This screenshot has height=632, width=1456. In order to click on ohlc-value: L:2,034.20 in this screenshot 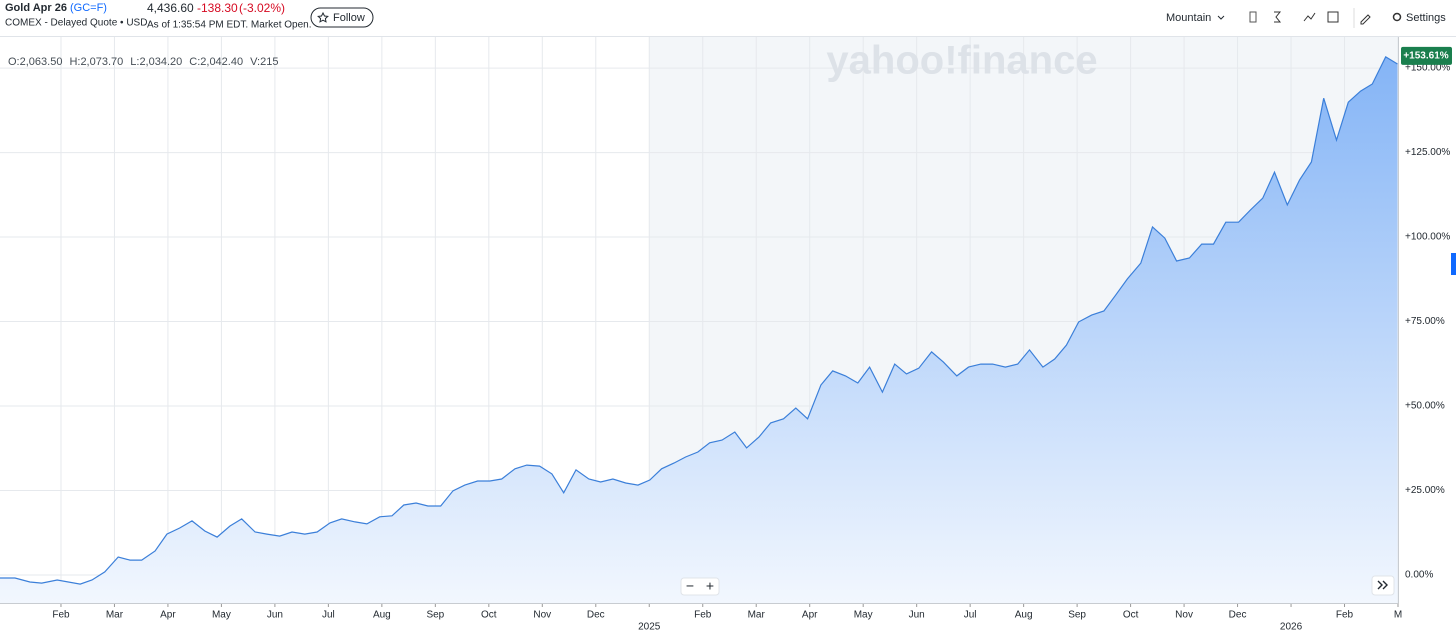, I will do `click(156, 62)`.